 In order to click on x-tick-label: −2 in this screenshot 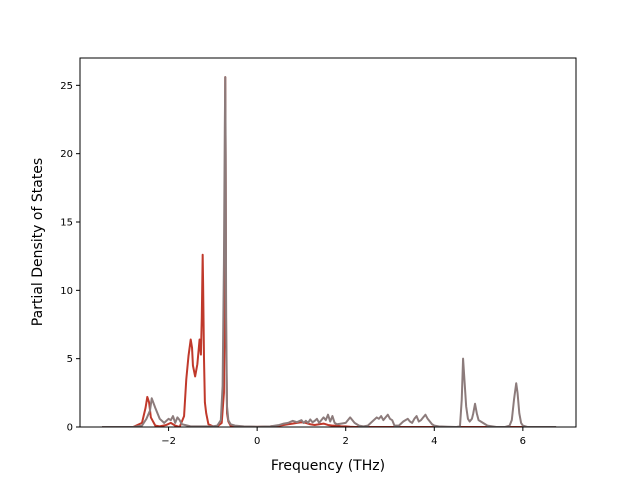, I will do `click(168, 441)`.